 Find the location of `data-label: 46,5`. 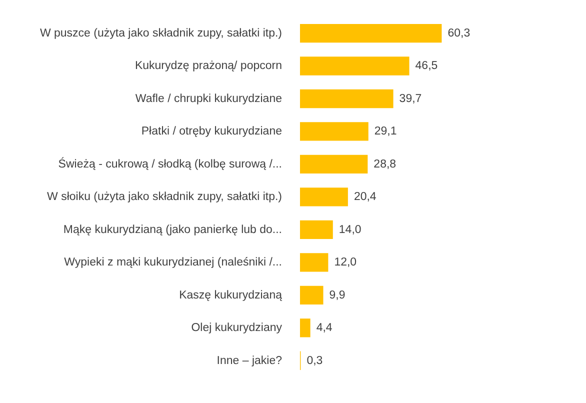

data-label: 46,5 is located at coordinates (426, 66).